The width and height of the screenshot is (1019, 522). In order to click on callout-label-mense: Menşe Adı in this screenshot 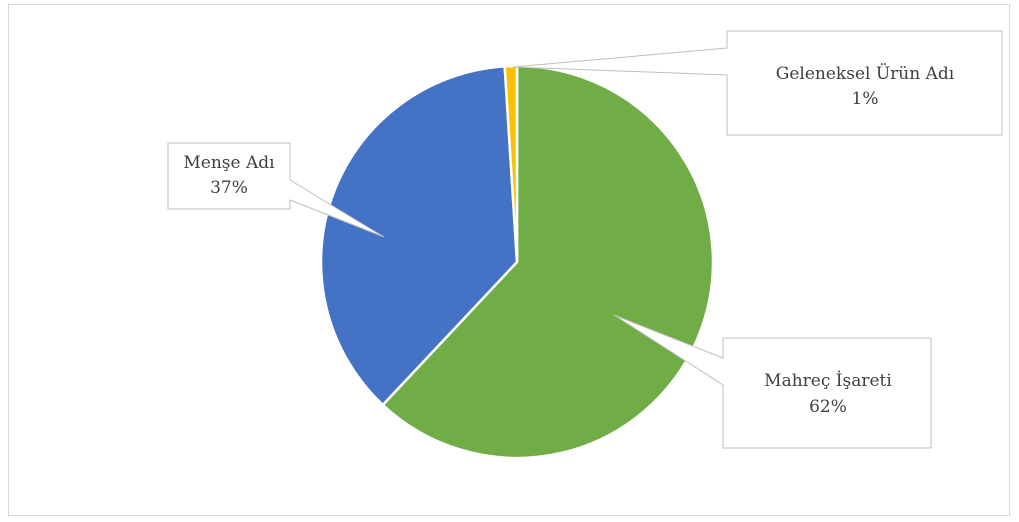, I will do `click(229, 163)`.